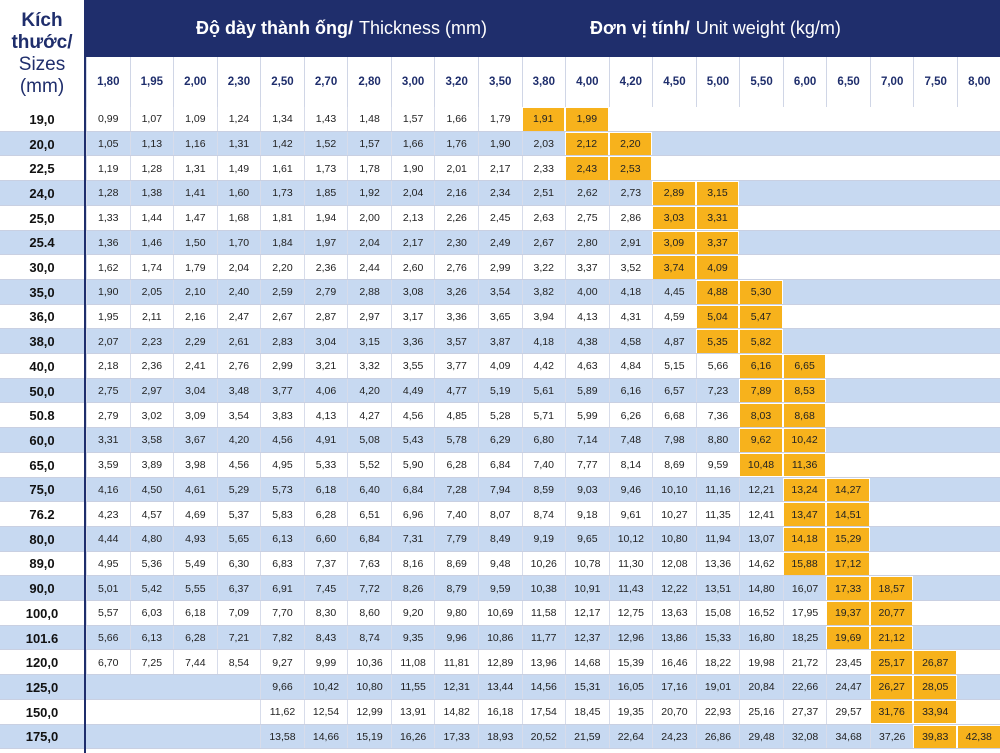 Image resolution: width=1000 pixels, height=753 pixels. Describe the element at coordinates (587, 465) in the screenshot. I see `weight-cell: 7,77` at that location.